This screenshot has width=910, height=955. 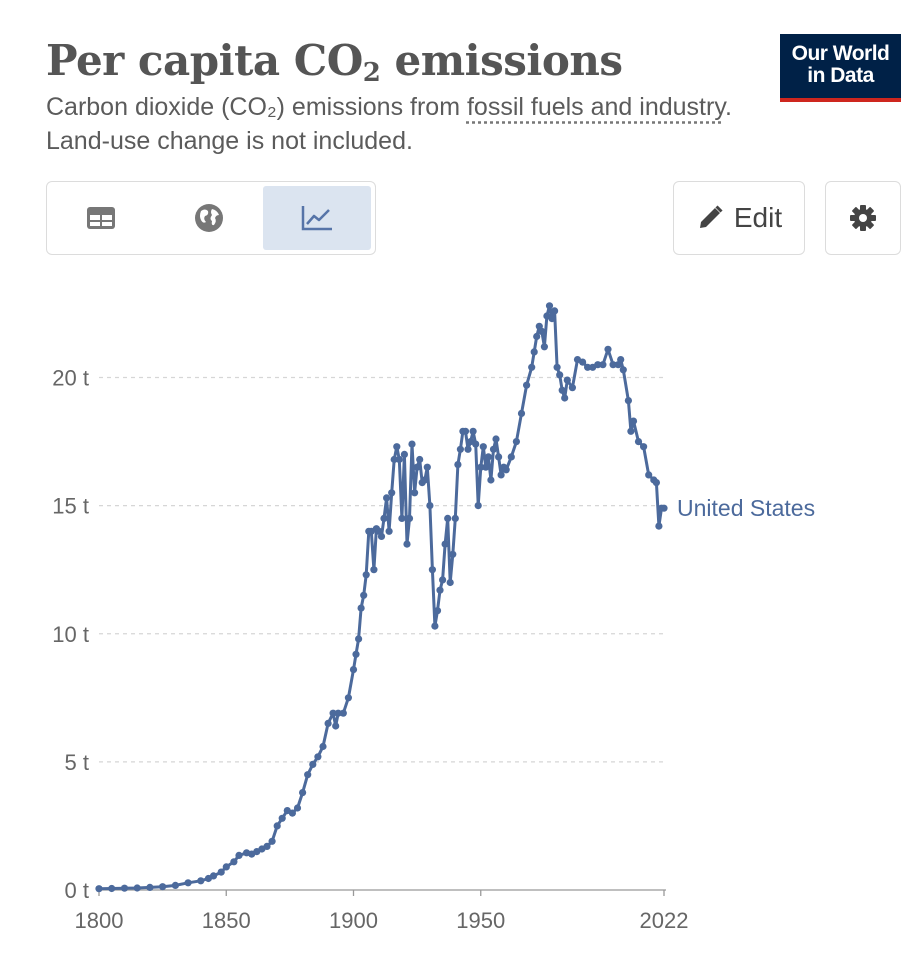 I want to click on tab-map, so click(x=209, y=218).